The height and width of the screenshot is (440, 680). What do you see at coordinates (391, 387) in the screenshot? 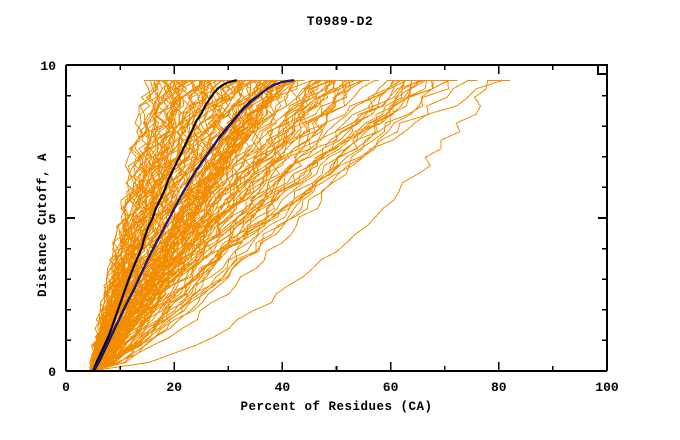
I see `x-tick-label: 60` at bounding box center [391, 387].